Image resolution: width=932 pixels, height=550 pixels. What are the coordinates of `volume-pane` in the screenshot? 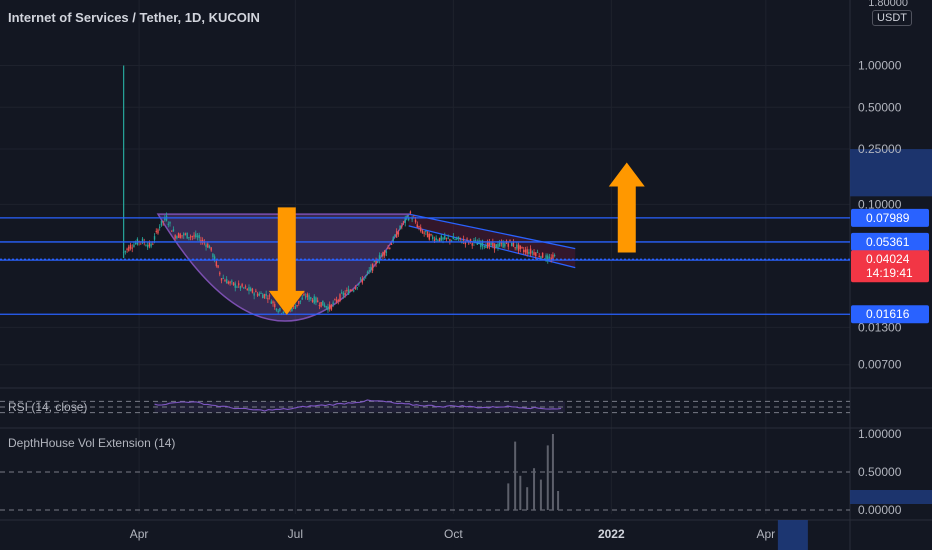 It's located at (425, 472).